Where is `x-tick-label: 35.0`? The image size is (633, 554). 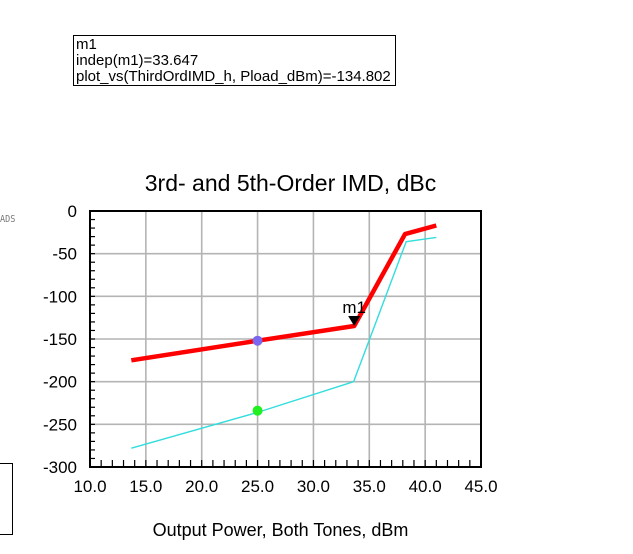 x-tick-label: 35.0 is located at coordinates (369, 486).